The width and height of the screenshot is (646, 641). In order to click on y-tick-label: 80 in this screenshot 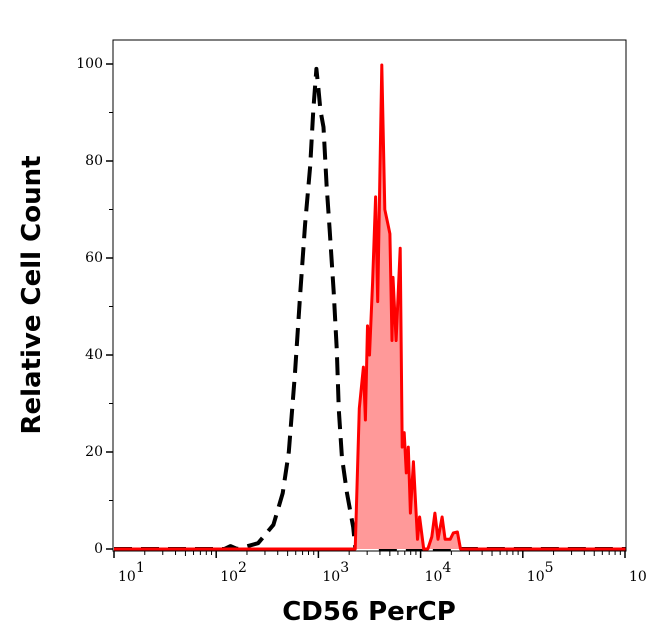, I will do `click(94, 161)`.